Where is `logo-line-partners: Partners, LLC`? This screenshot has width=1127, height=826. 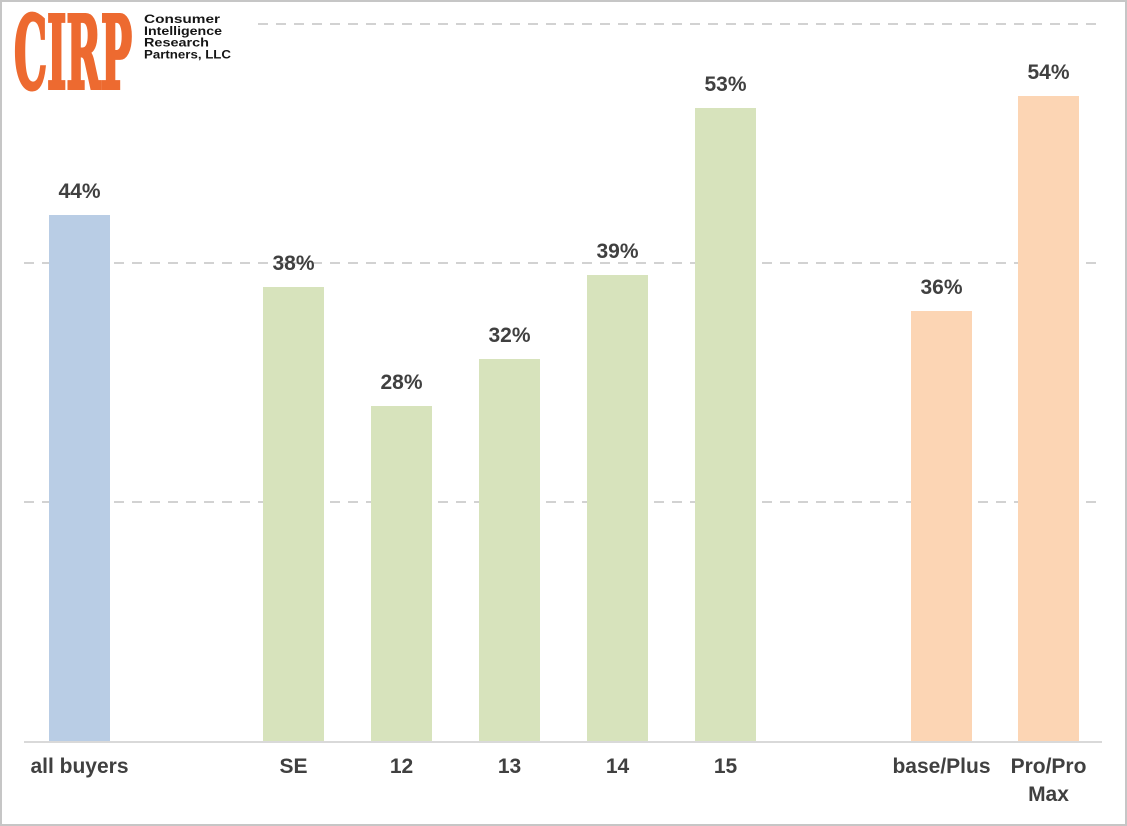 logo-line-partners: Partners, LLC is located at coordinates (187, 54).